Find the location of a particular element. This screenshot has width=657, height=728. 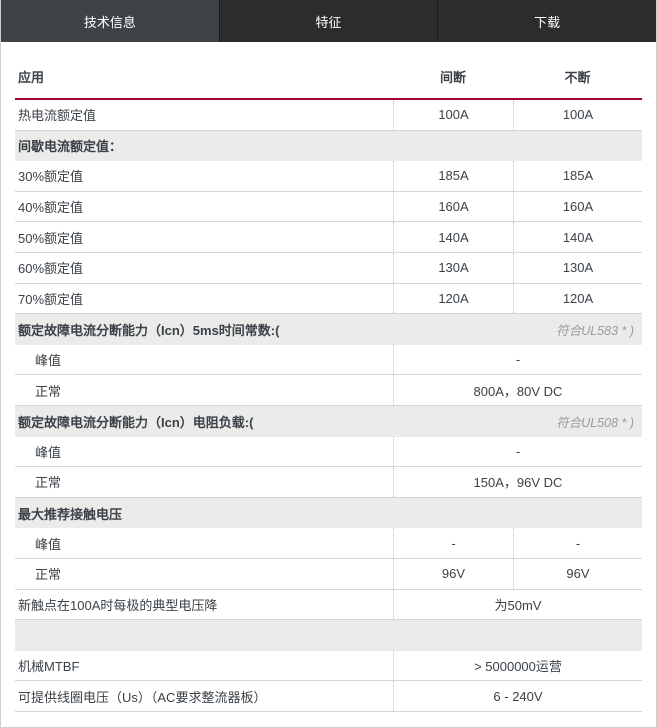

row-value-span: 800A，80V DC is located at coordinates (517, 390).